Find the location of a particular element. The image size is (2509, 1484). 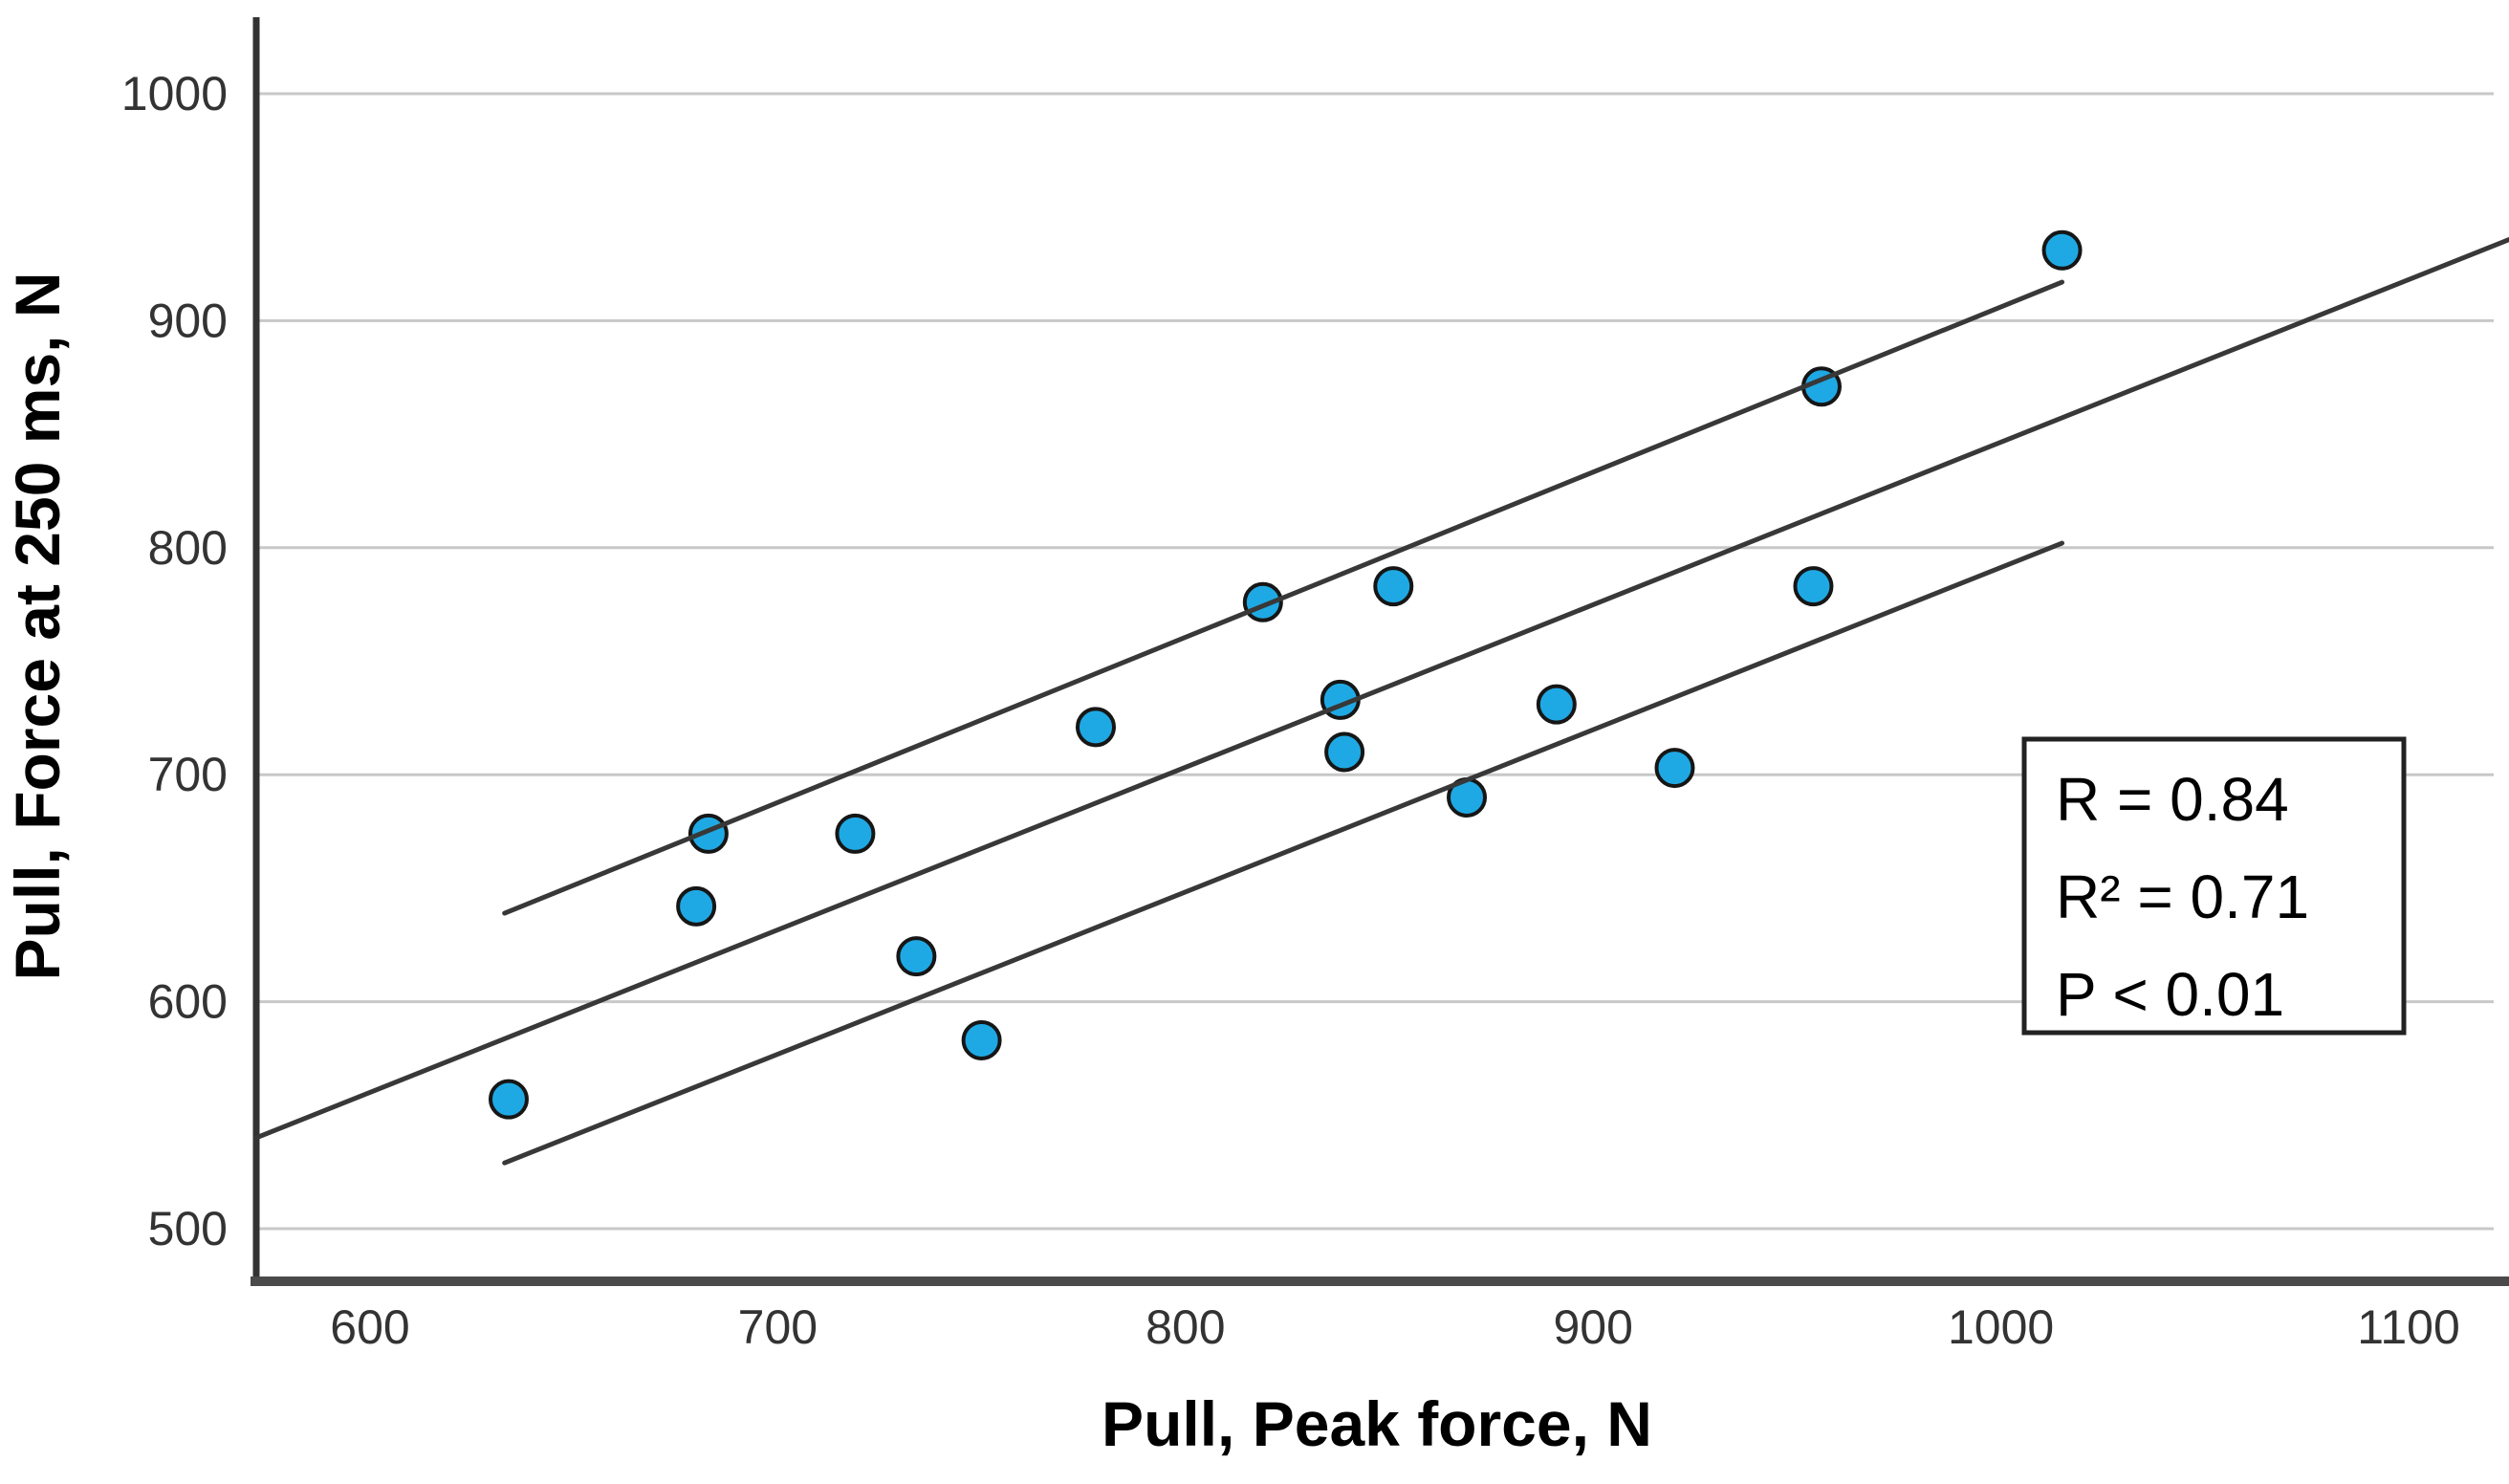

x-tick-labels: 600 700 800 900 1000 1100 is located at coordinates (1395, 1327).